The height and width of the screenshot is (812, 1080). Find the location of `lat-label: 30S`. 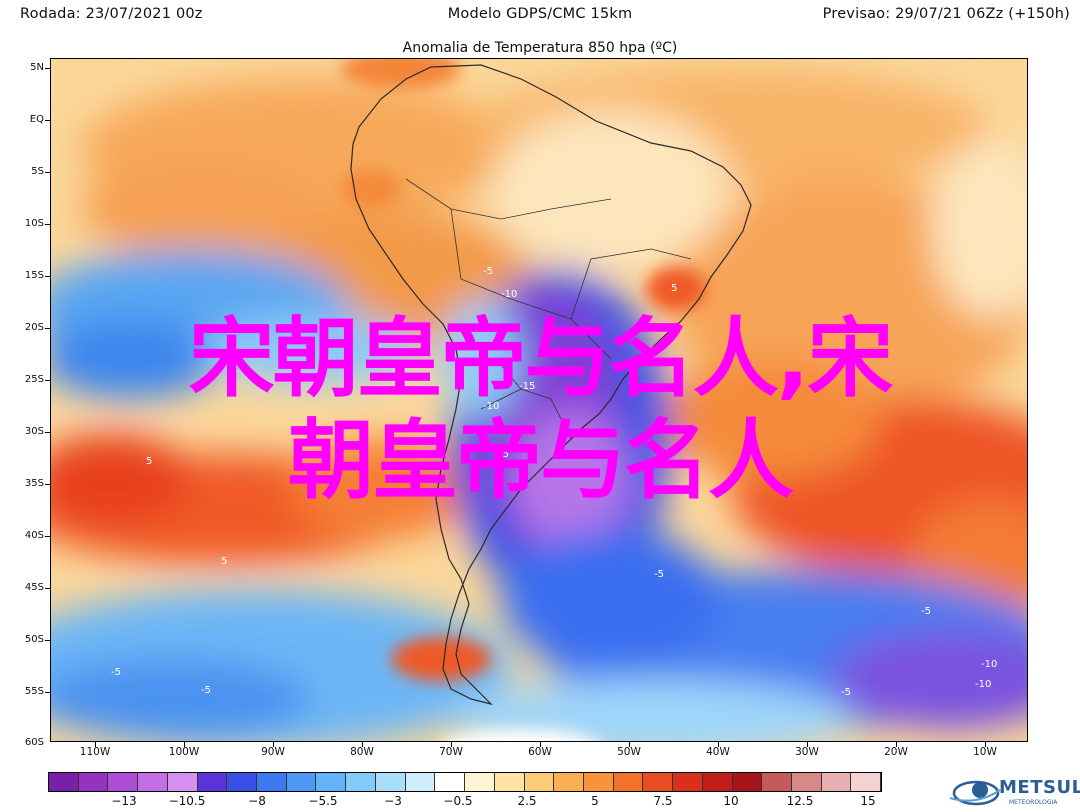

lat-label: 30S is located at coordinates (34, 431).